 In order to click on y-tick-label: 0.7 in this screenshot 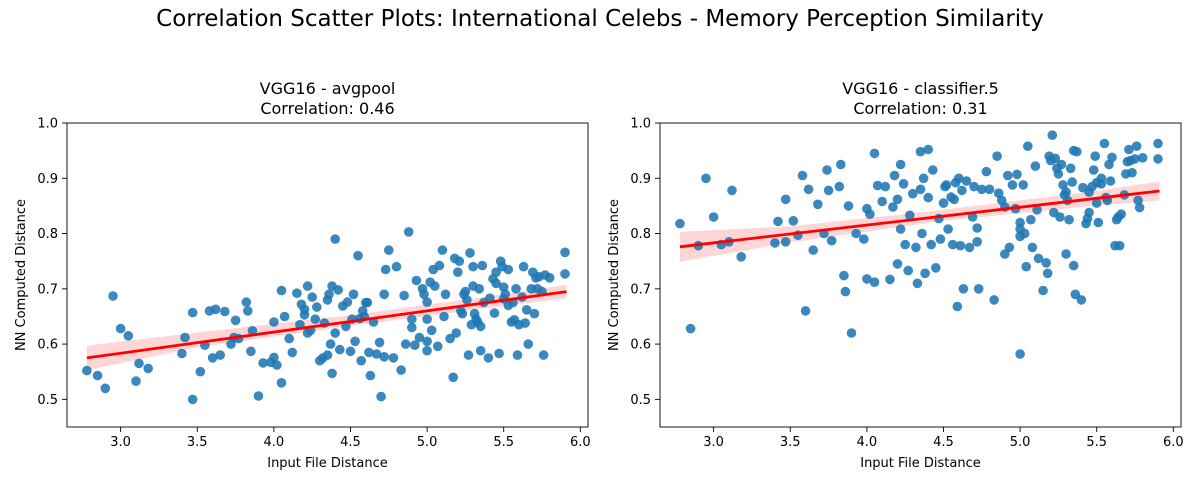, I will do `click(640, 289)`.